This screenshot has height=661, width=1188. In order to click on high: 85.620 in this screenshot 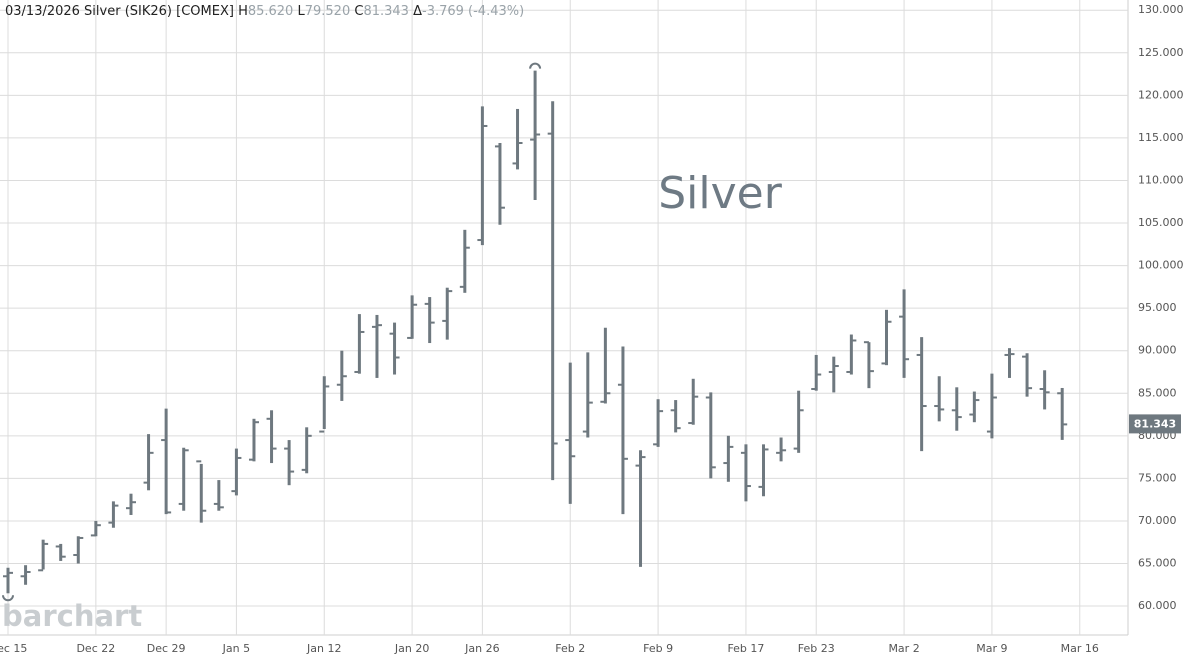, I will do `click(271, 11)`.